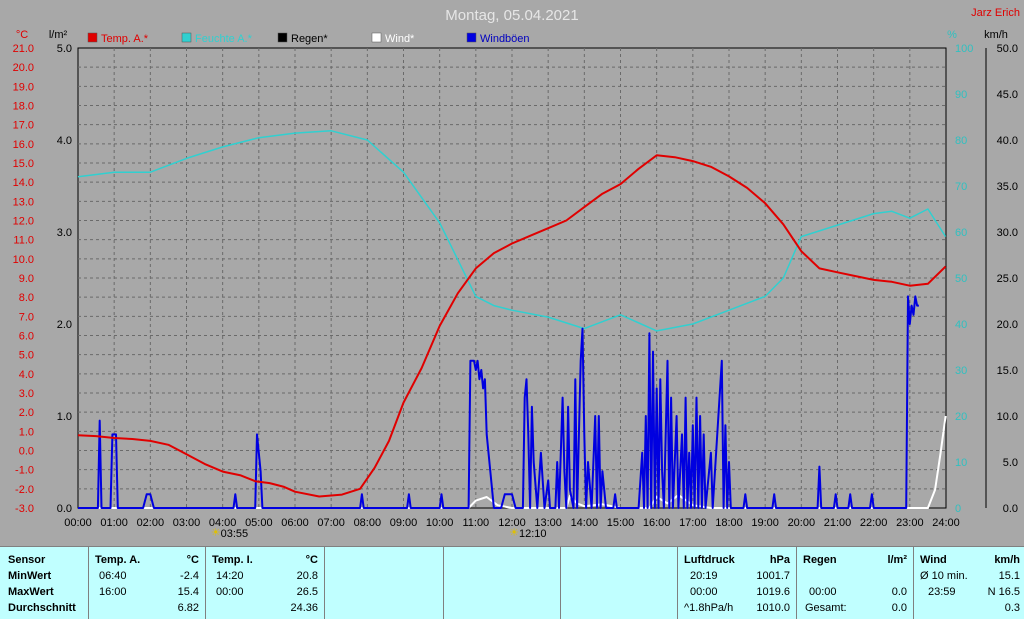  What do you see at coordinates (1010, 509) in the screenshot?
I see `wind-tick-label: 0.0` at bounding box center [1010, 509].